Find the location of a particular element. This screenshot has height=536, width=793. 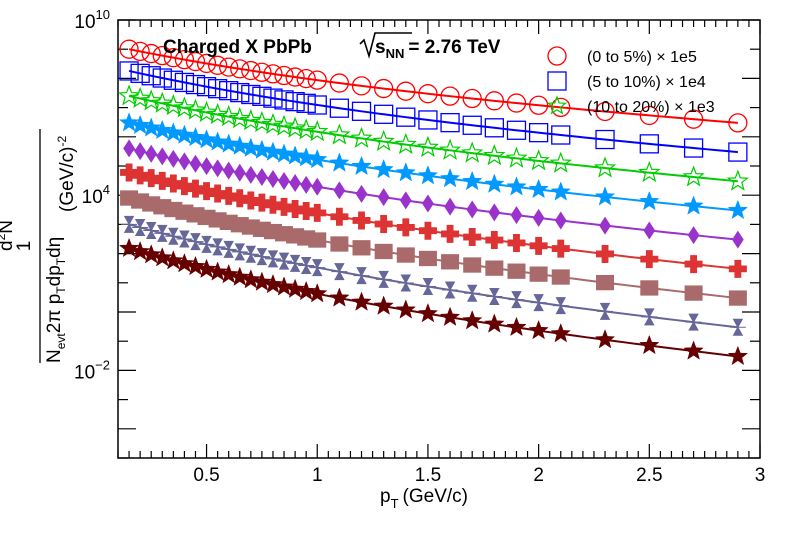

y-axis-unit: (GeV/c)-2 is located at coordinates (66, 174).